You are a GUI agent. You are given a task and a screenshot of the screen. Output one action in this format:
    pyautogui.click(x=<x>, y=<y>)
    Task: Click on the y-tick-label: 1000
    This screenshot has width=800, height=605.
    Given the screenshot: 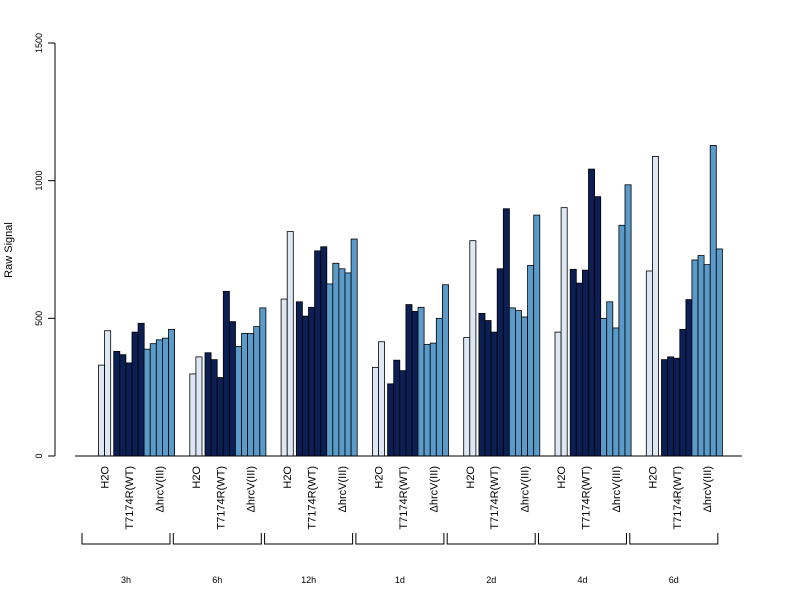 What is the action you would take?
    pyautogui.click(x=39, y=181)
    